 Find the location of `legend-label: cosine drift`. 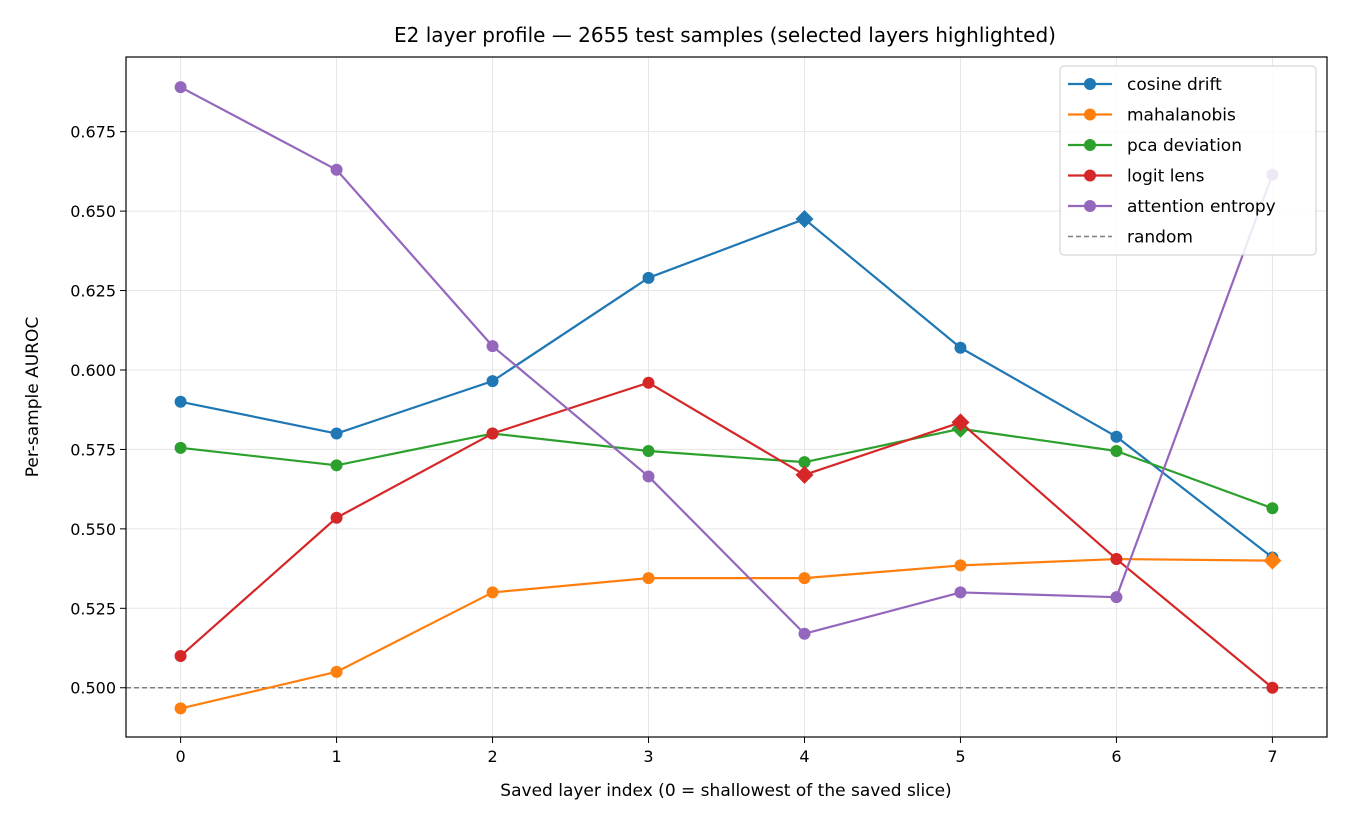

legend-label: cosine drift is located at coordinates (1174, 85).